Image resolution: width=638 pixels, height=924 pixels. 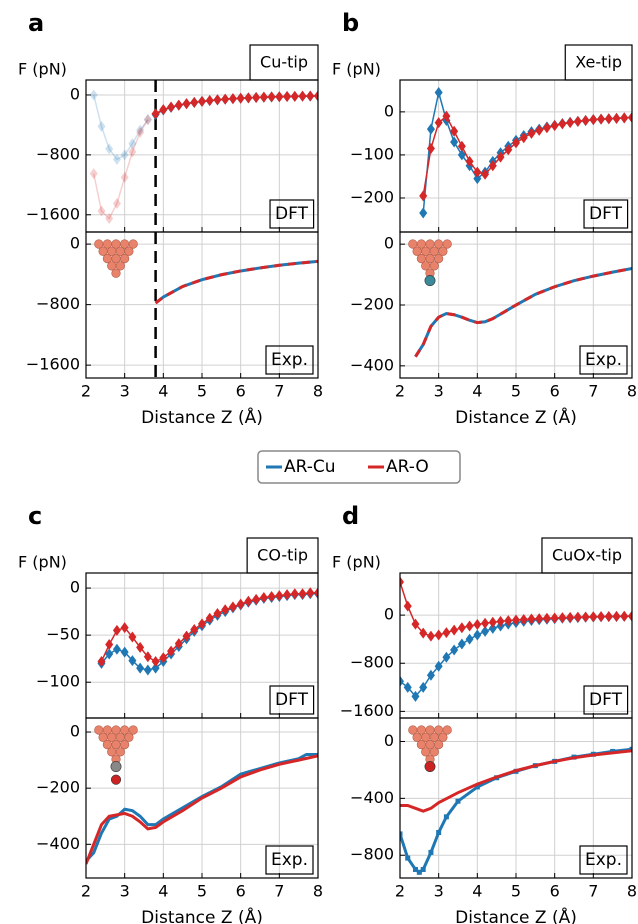 What do you see at coordinates (587, 555) in the screenshot?
I see `tip-label: CuOx-tip` at bounding box center [587, 555].